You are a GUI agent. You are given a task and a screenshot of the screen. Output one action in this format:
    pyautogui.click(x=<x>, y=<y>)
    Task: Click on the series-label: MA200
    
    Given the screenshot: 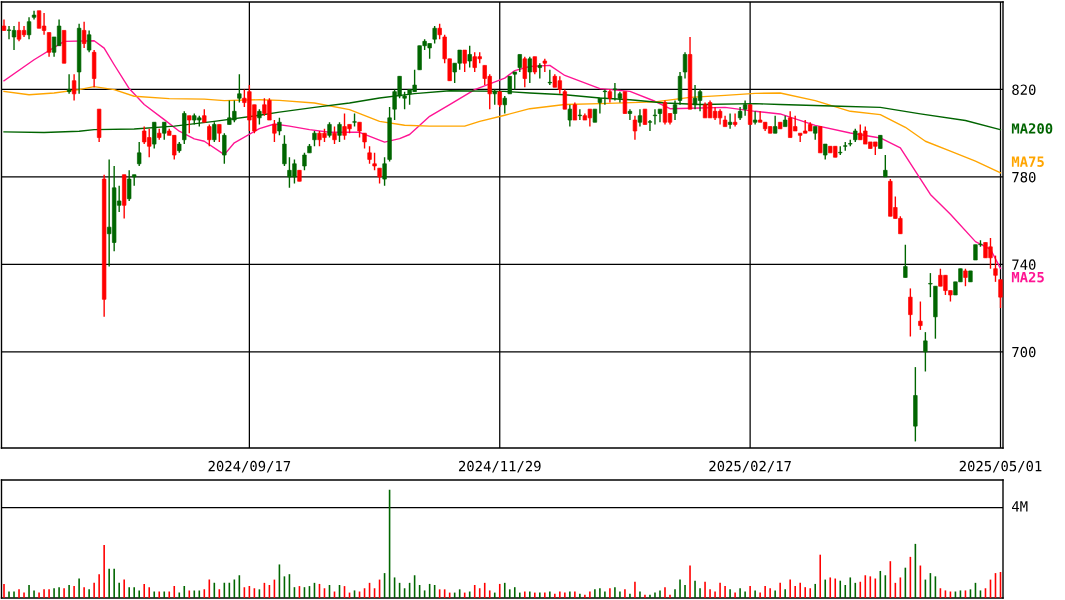 What is the action you would take?
    pyautogui.click(x=1032, y=128)
    